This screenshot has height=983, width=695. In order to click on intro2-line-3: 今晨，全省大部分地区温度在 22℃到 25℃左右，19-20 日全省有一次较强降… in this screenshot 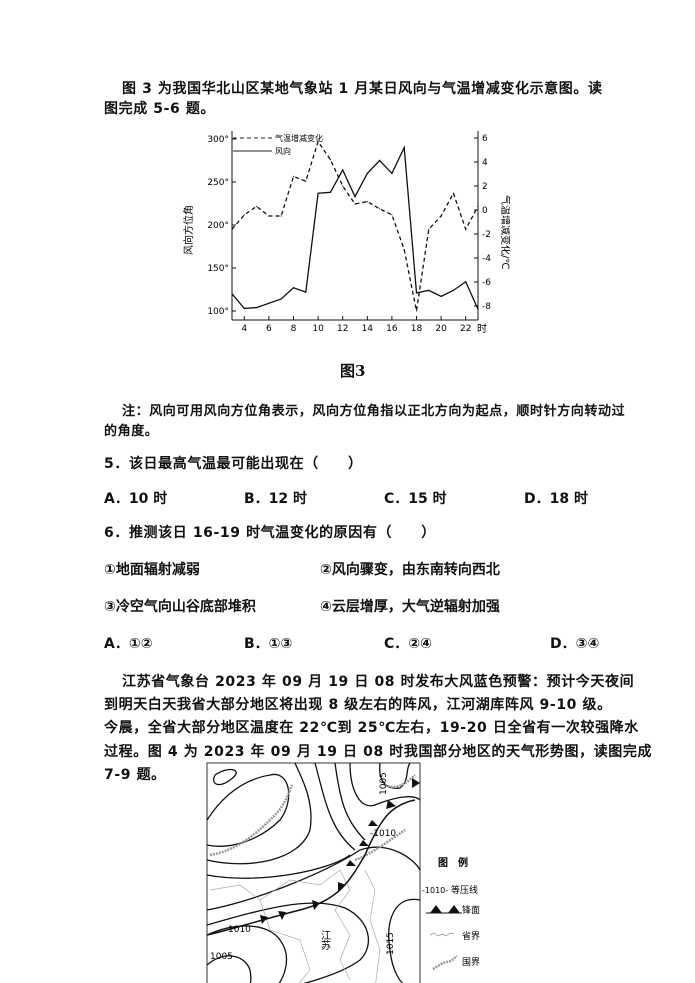, I will do `click(371, 728)`.